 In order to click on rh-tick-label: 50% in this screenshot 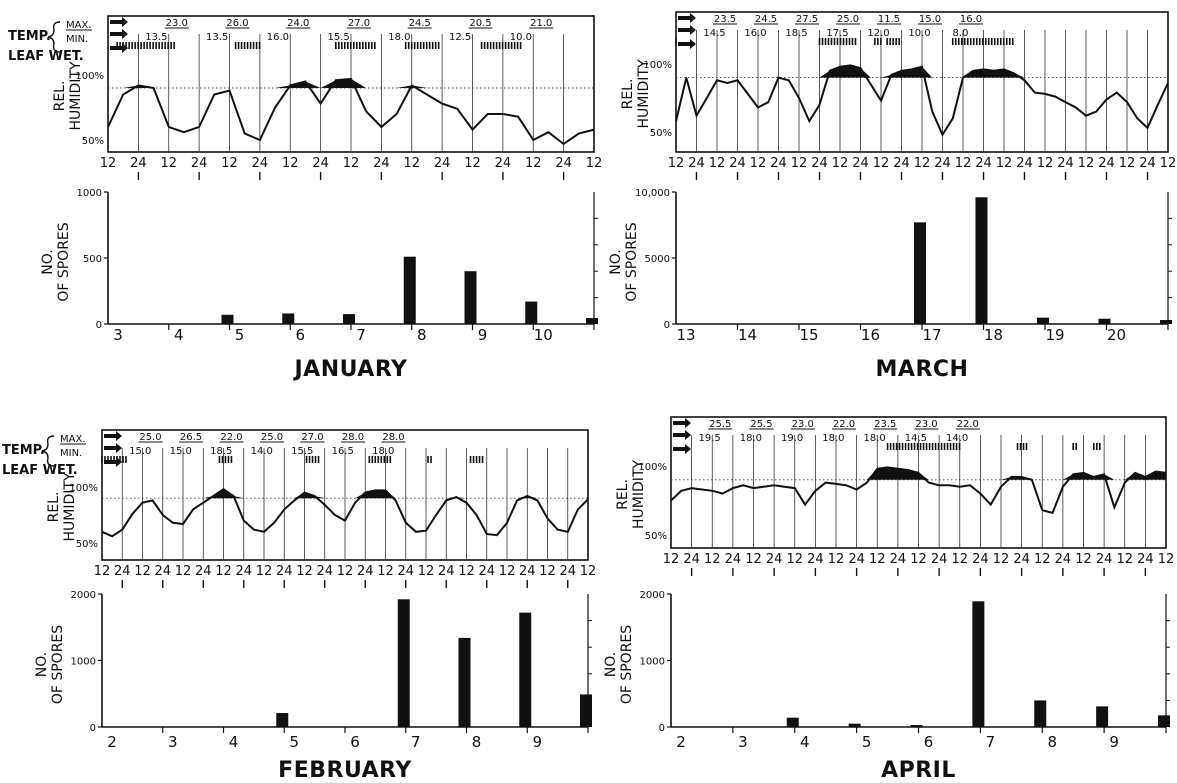, I will do `click(661, 133)`.